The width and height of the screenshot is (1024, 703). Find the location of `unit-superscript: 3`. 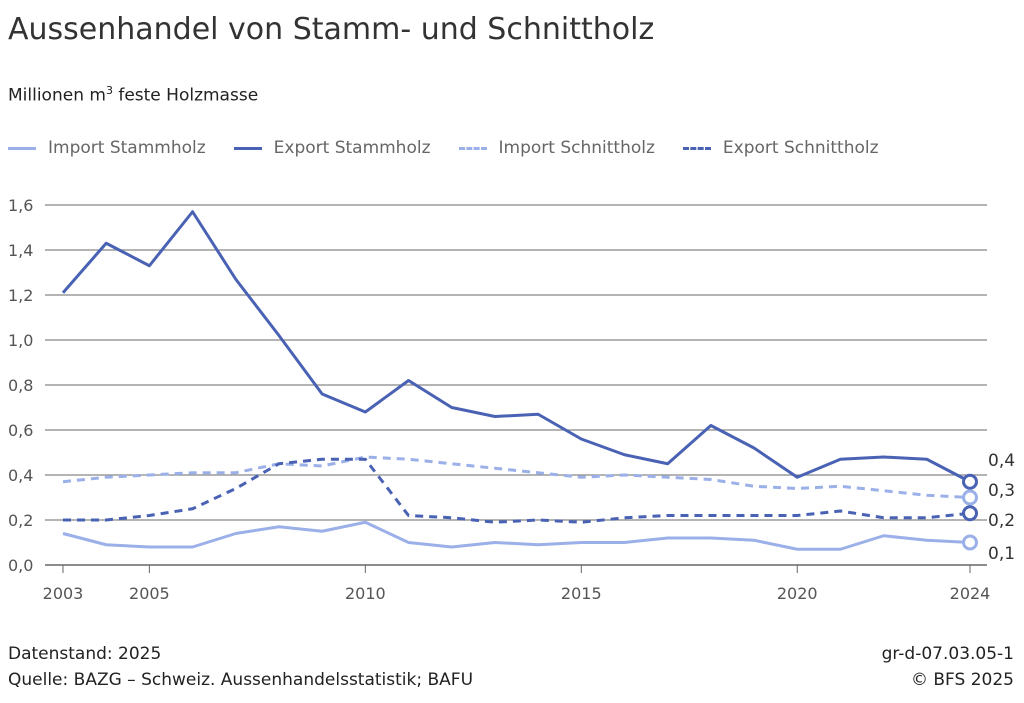

unit-superscript: 3 is located at coordinates (109, 90).